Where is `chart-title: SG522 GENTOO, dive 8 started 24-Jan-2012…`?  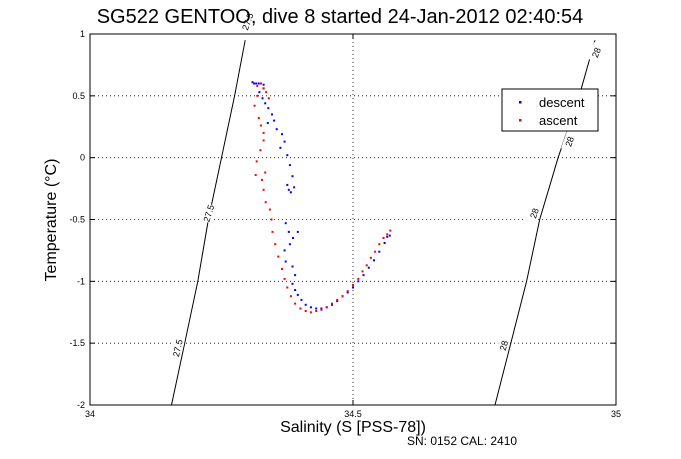 chart-title: SG522 GENTOO, dive 8 started 24-Jan-2012… is located at coordinates (340, 17).